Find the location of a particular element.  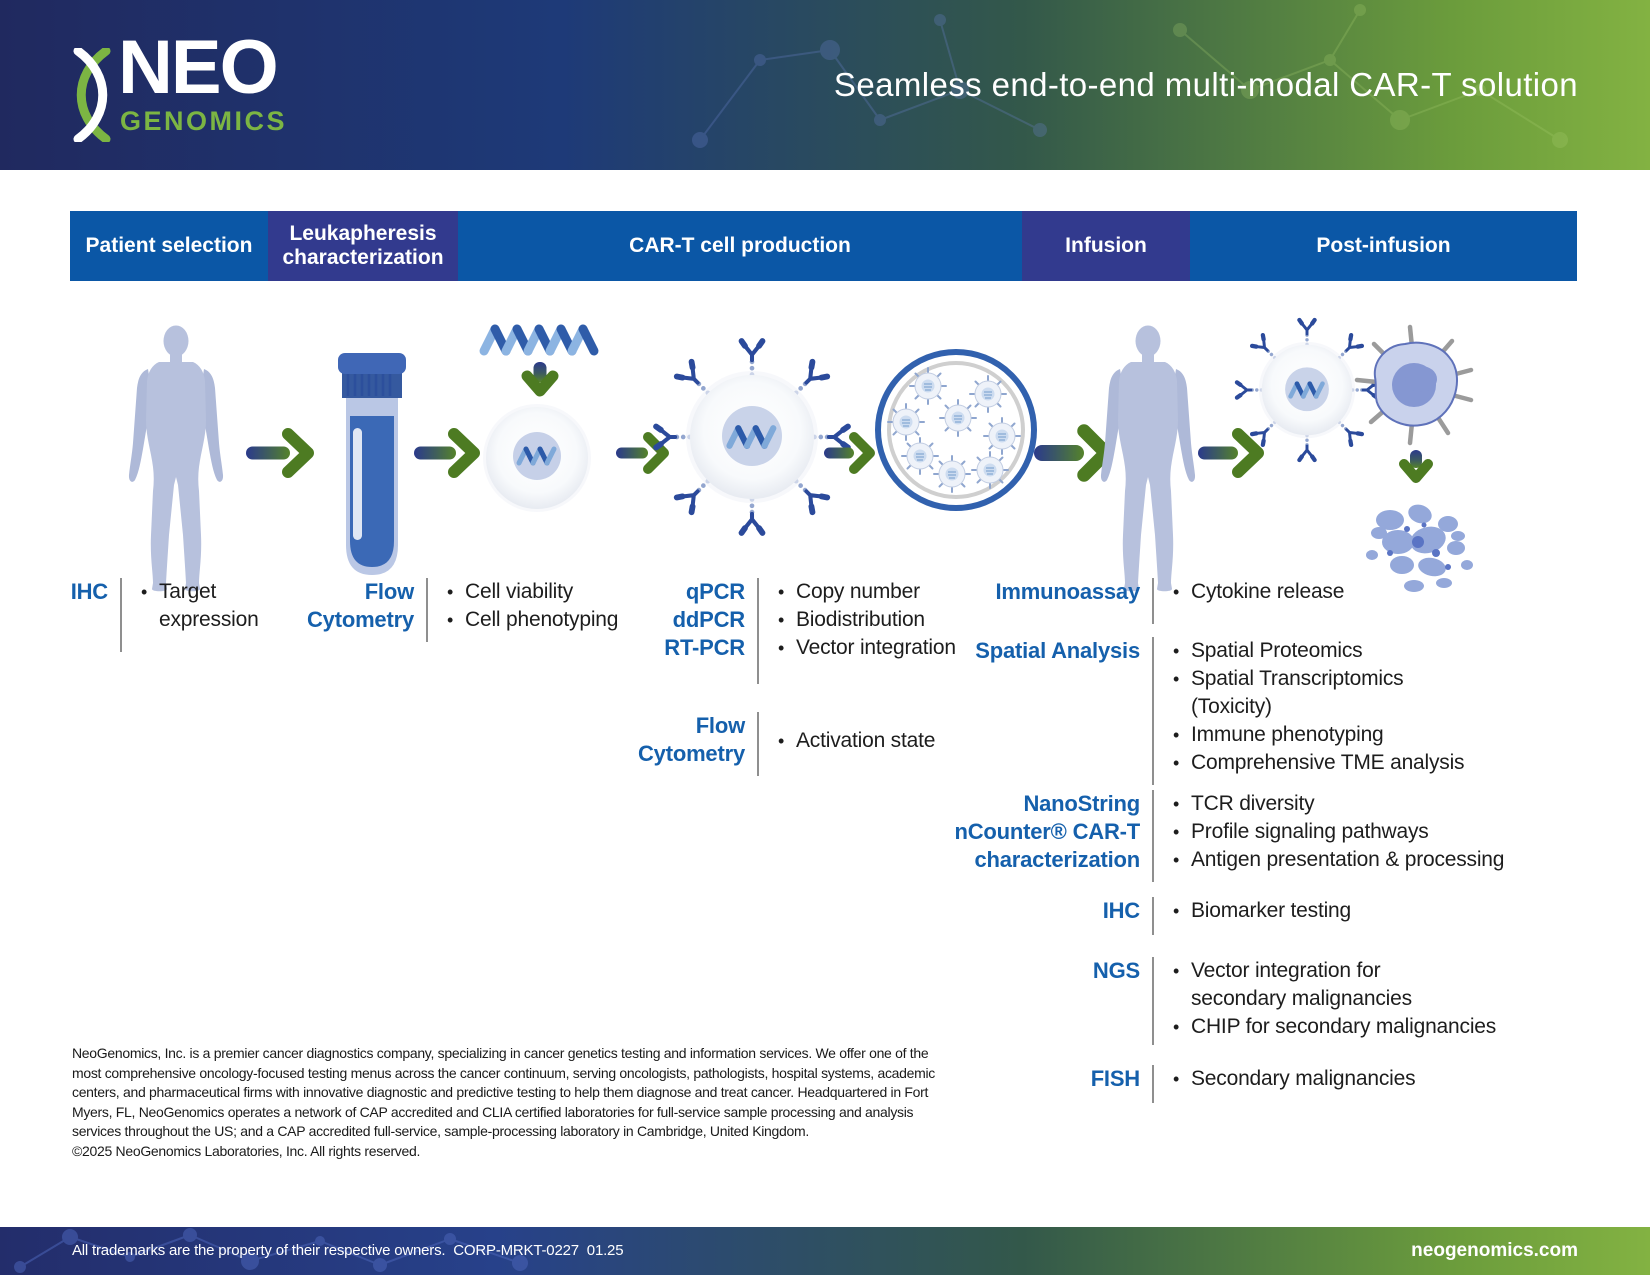

test-method-label: Immunoassay is located at coordinates (1067, 591).